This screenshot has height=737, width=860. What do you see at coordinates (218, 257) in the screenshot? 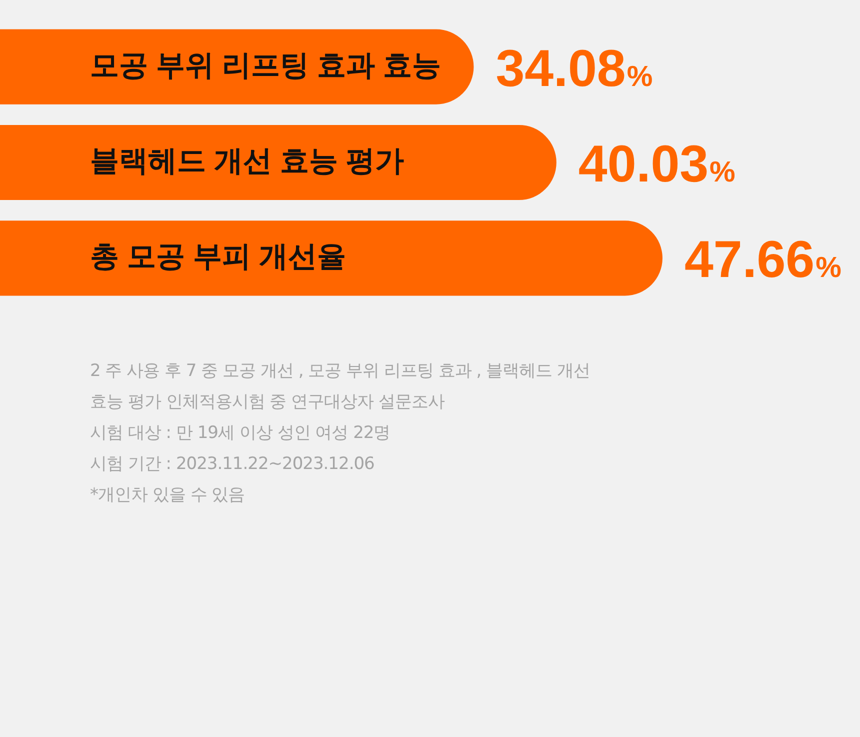
I see `y-tick-label: 총 모공 부피 개선율` at bounding box center [218, 257].